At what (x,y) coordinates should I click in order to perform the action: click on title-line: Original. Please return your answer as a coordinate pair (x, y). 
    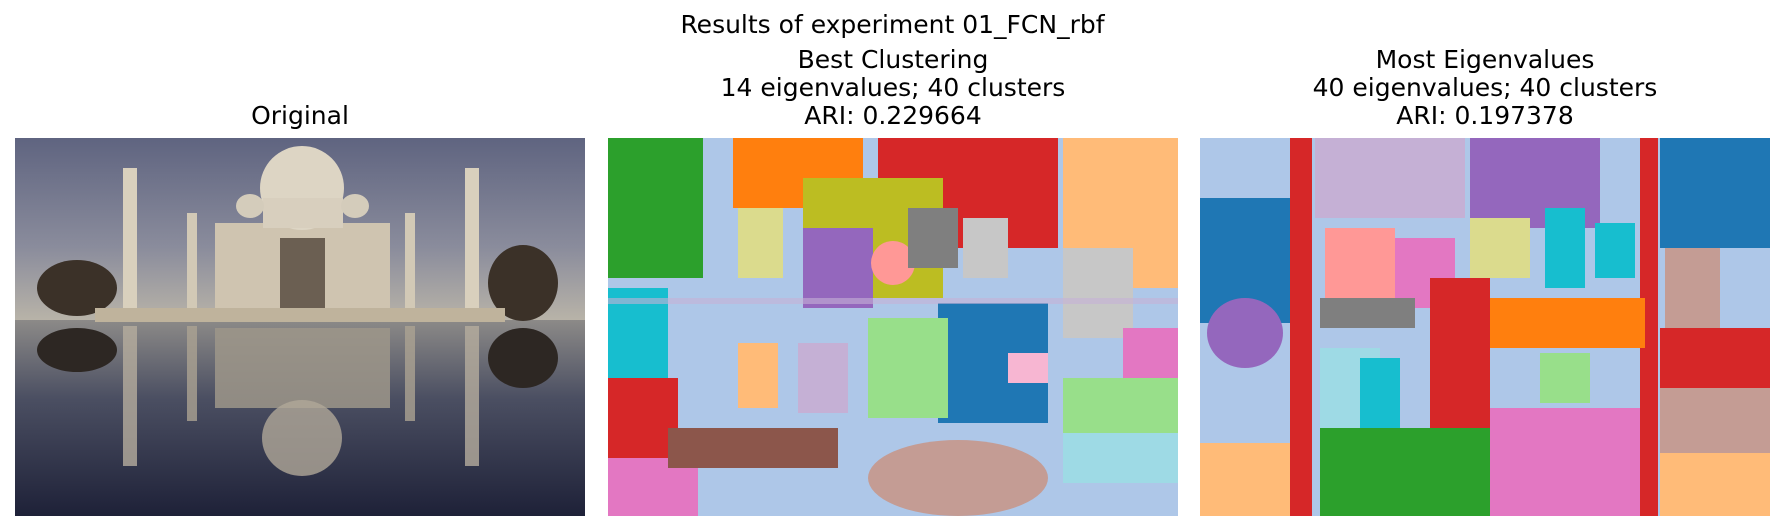
    Looking at the image, I should click on (300, 115).